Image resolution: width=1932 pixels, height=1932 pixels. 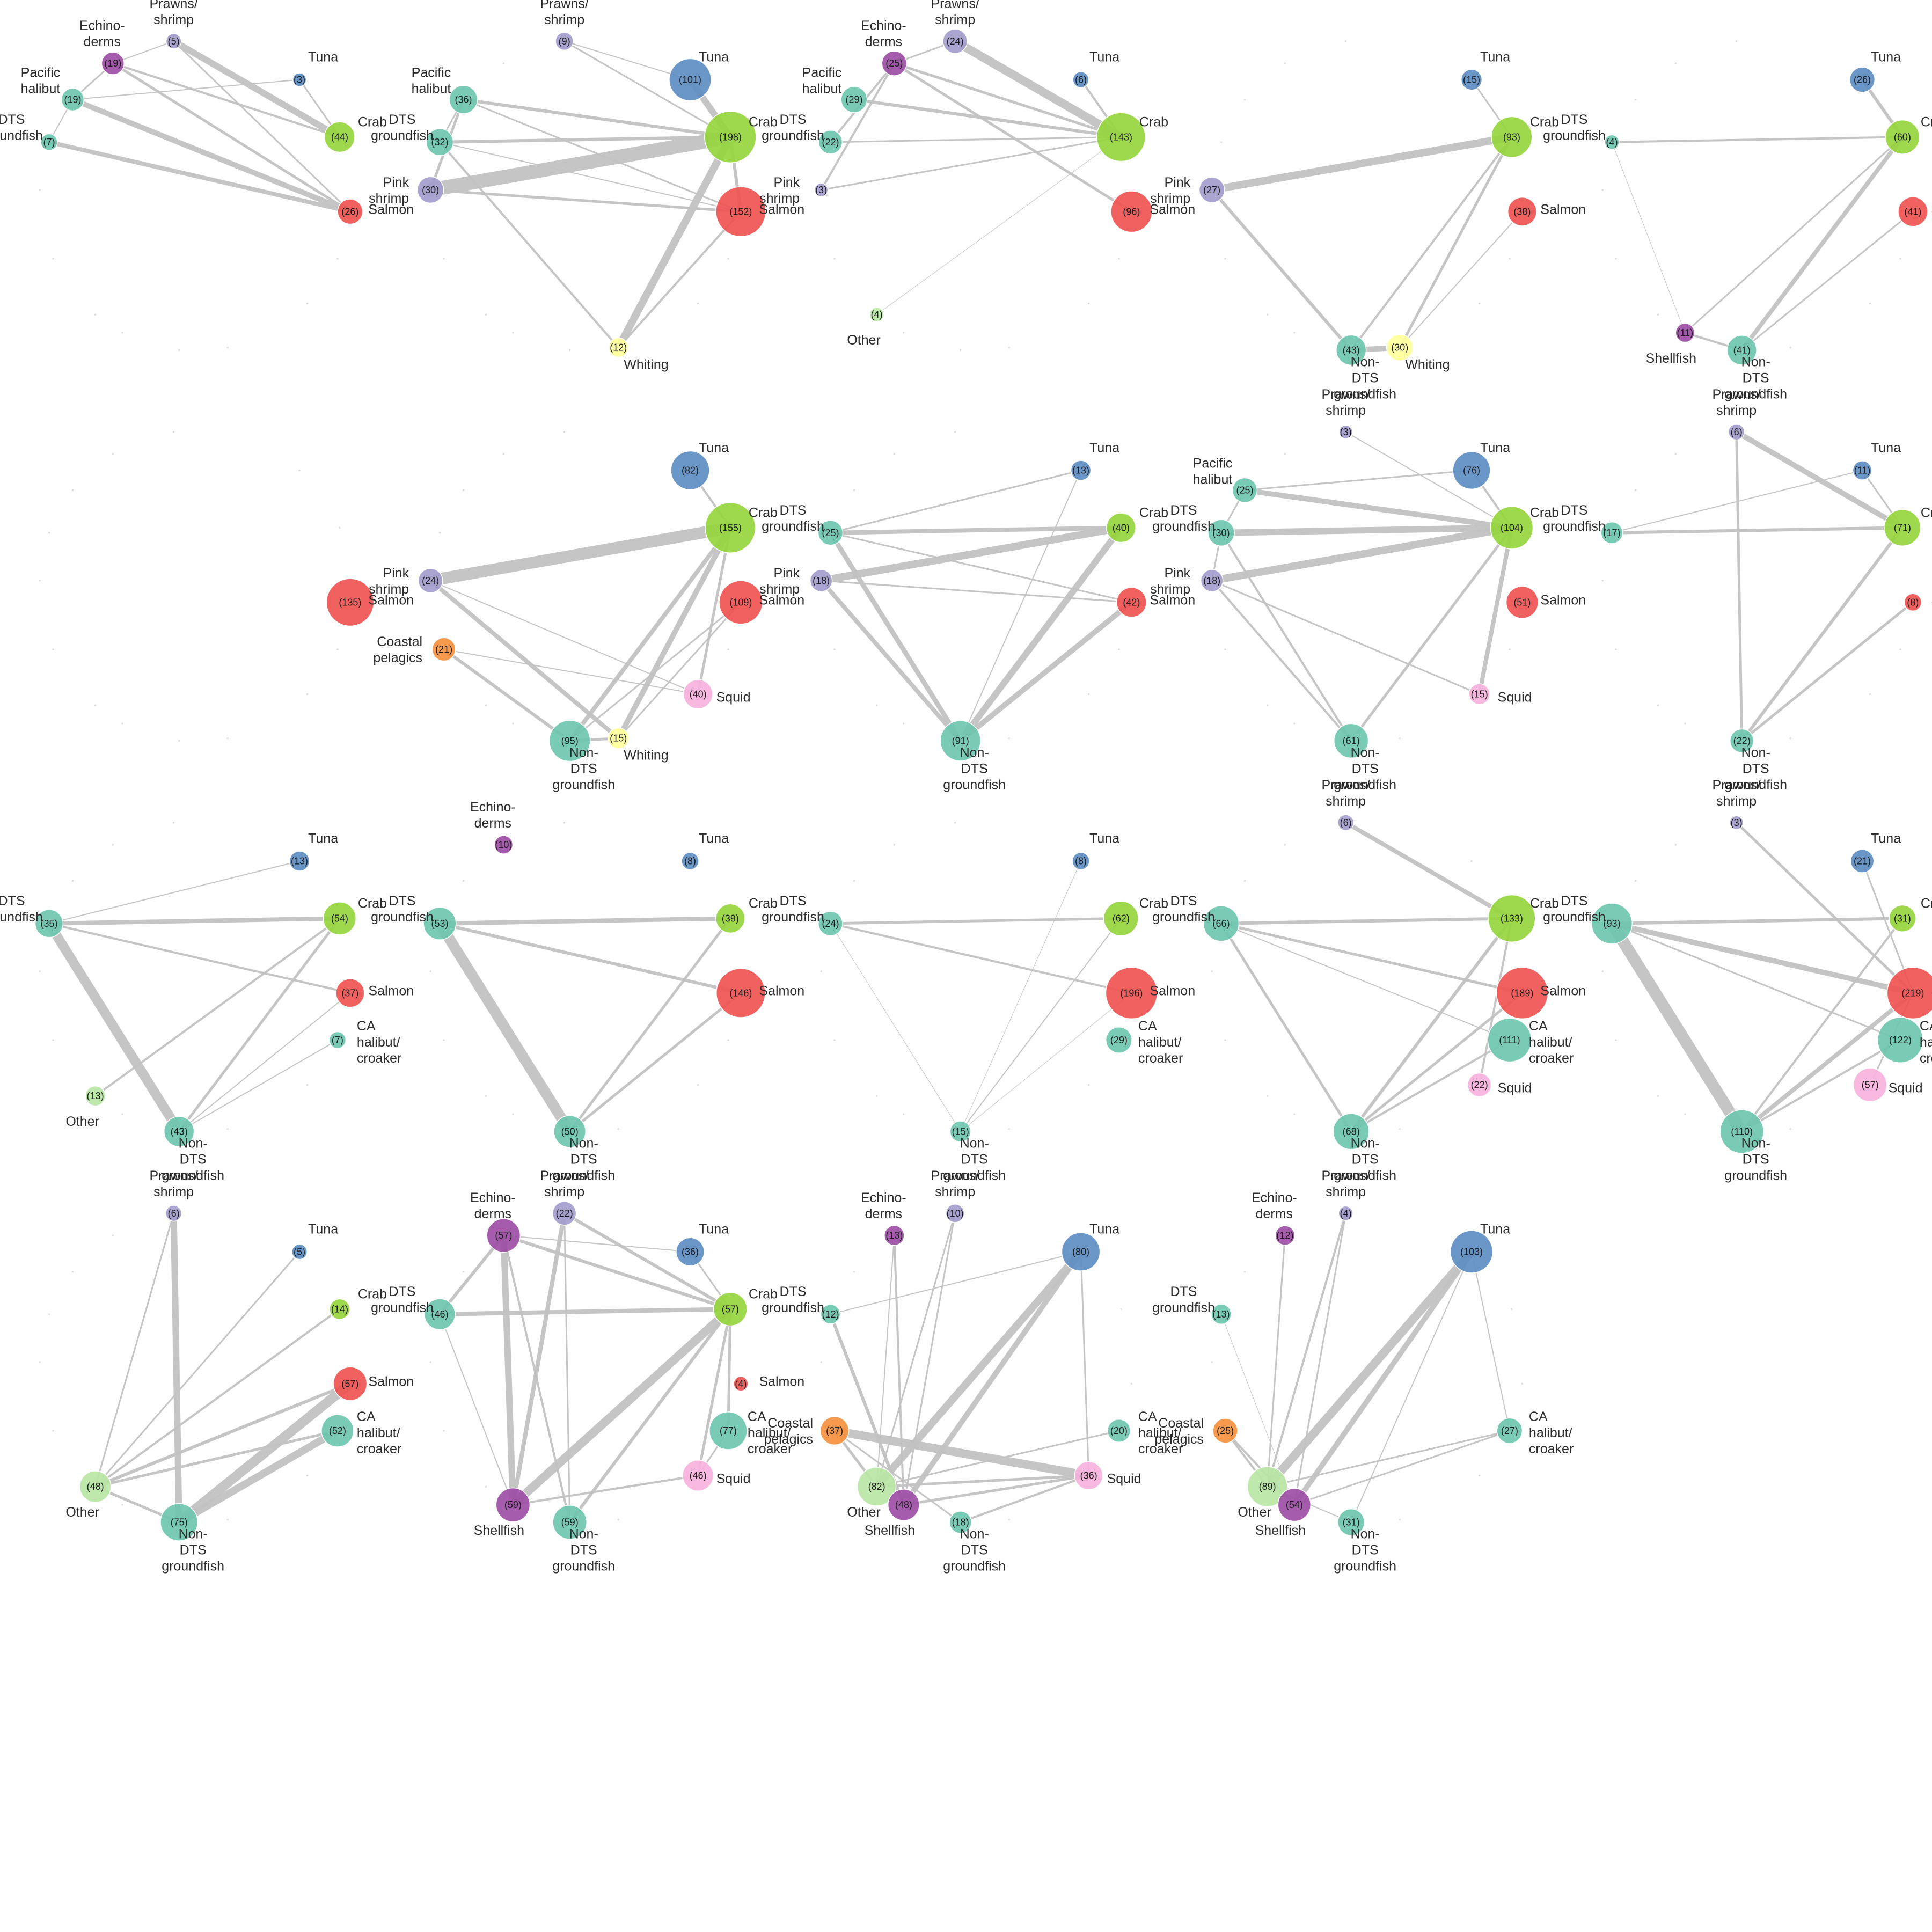 I want to click on node: (13) Other, so click(x=85, y=1107).